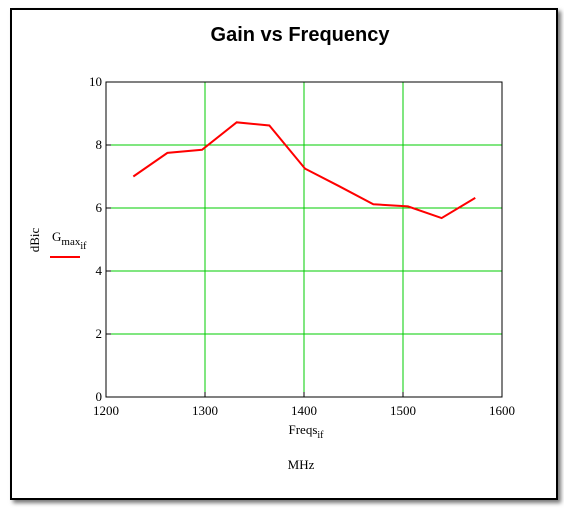  Describe the element at coordinates (34, 239) in the screenshot. I see `y-axis-label: dBic` at that location.